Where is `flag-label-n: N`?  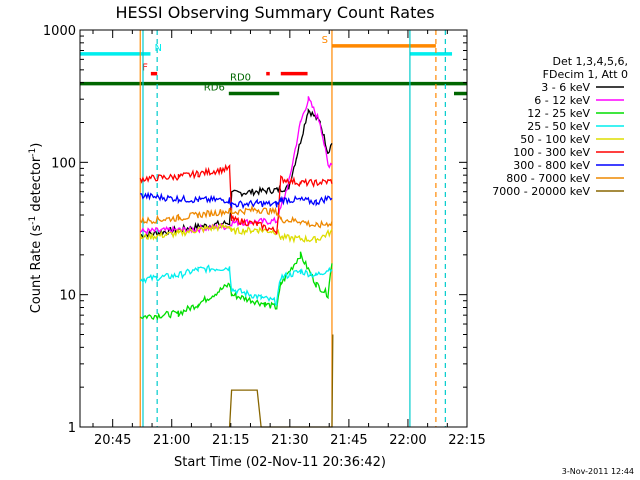 flag-label-n: N is located at coordinates (157, 48).